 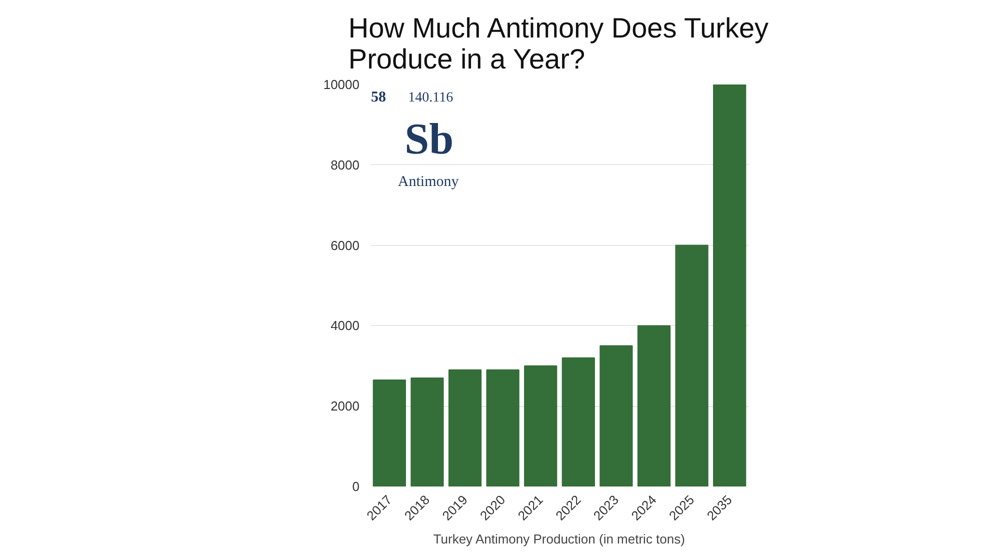 I want to click on y-tick-label: 6000, so click(x=345, y=245).